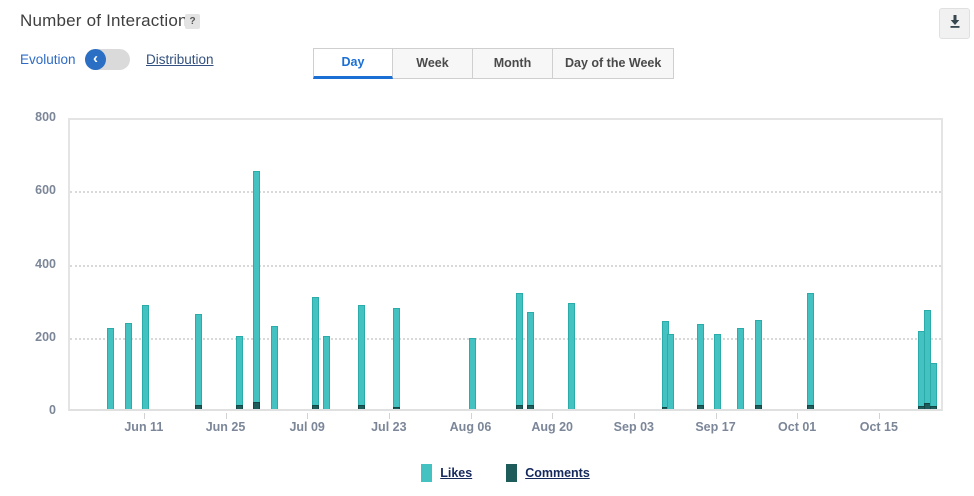 This screenshot has width=974, height=496. Describe the element at coordinates (614, 63) in the screenshot. I see `tab-day-of-the-week: Day of the Week` at that location.